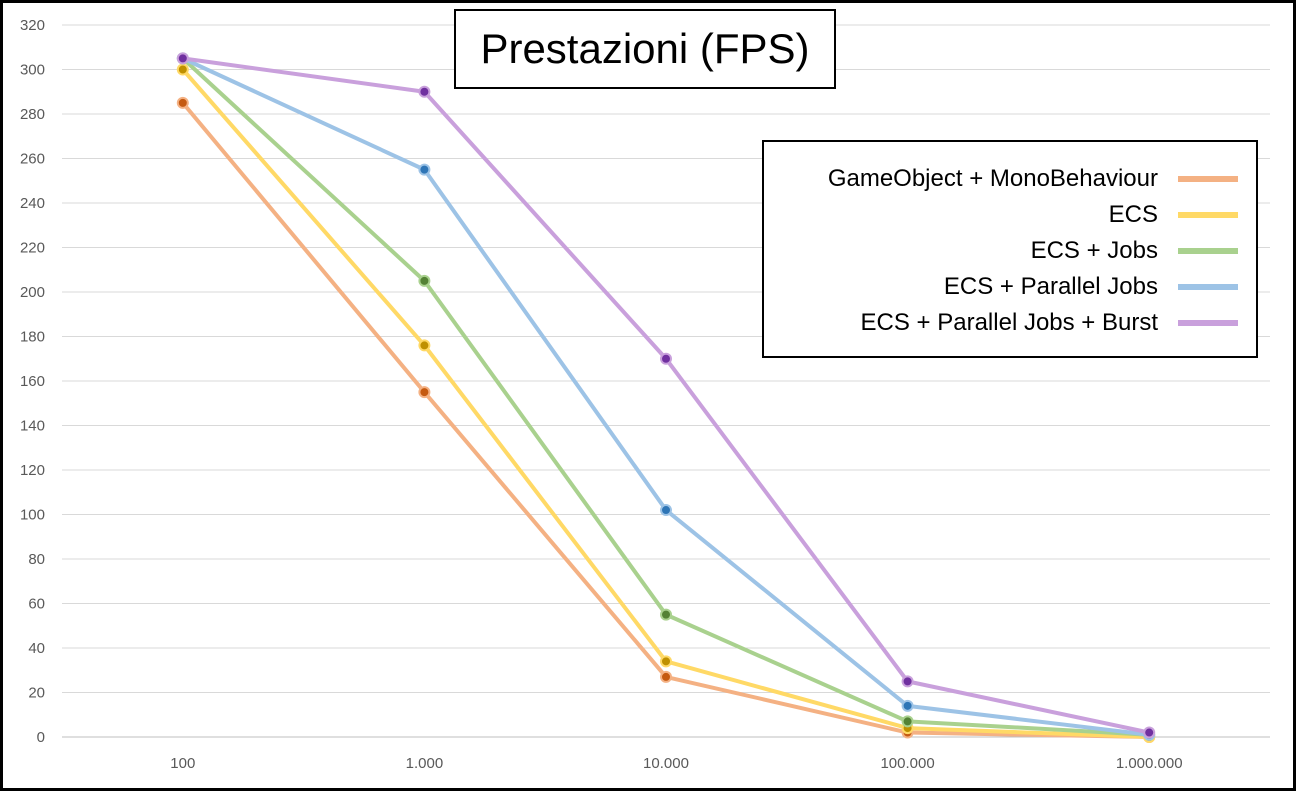  Describe the element at coordinates (32, 114) in the screenshot. I see `y-tick-label: 280` at that location.